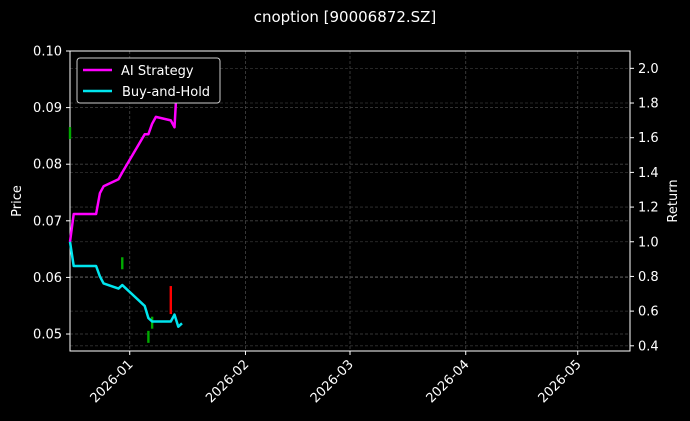 Image resolution: width=690 pixels, height=421 pixels. What do you see at coordinates (47, 335) in the screenshot?
I see `left-tick-label: 0.05` at bounding box center [47, 335].